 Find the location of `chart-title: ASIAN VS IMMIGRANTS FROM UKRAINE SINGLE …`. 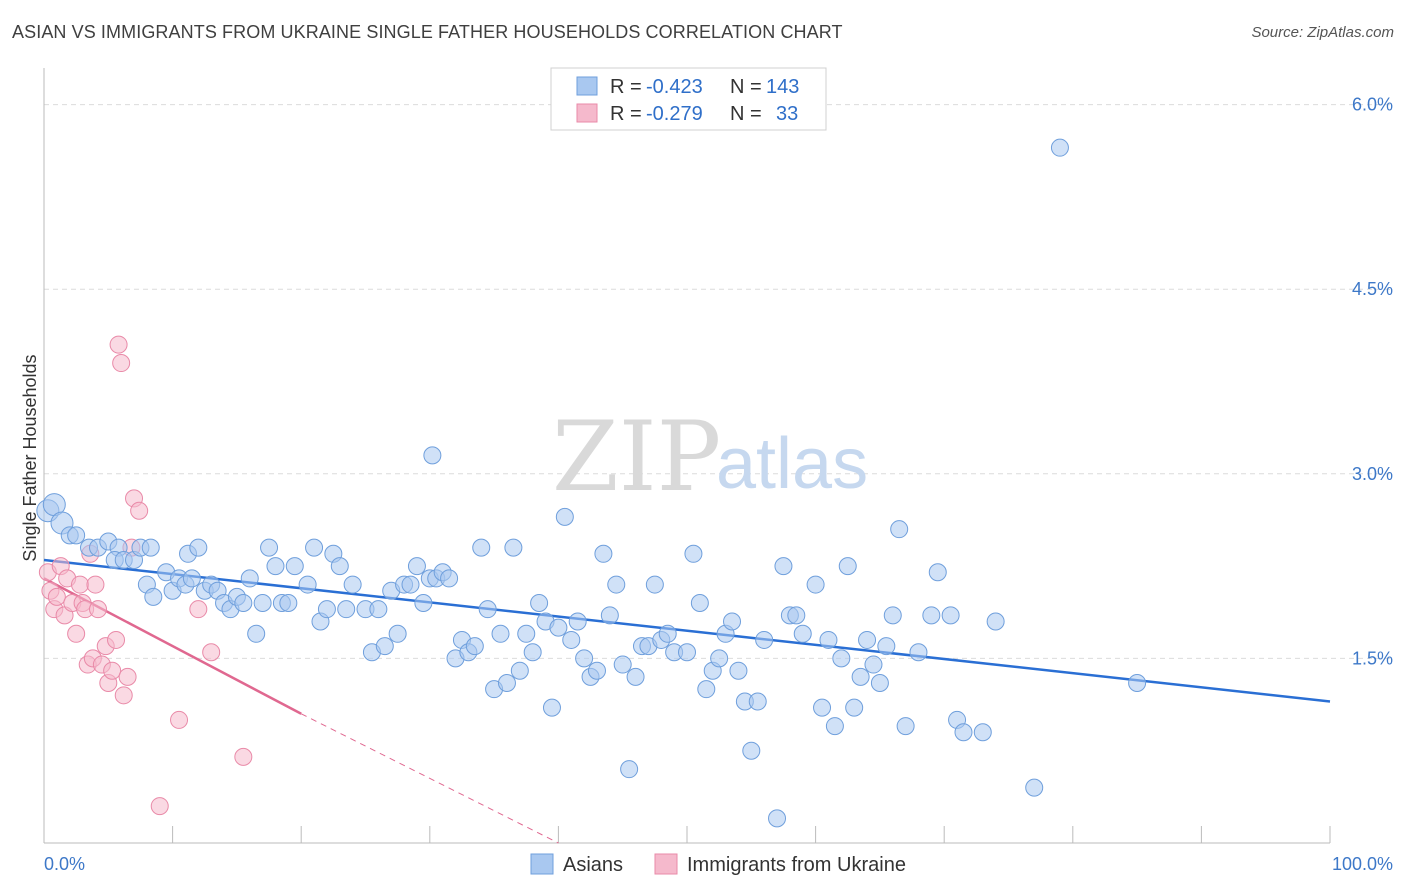

chart-title: ASIAN VS IMMIGRANTS FROM UKRAINE SINGLE … is located at coordinates (427, 32).